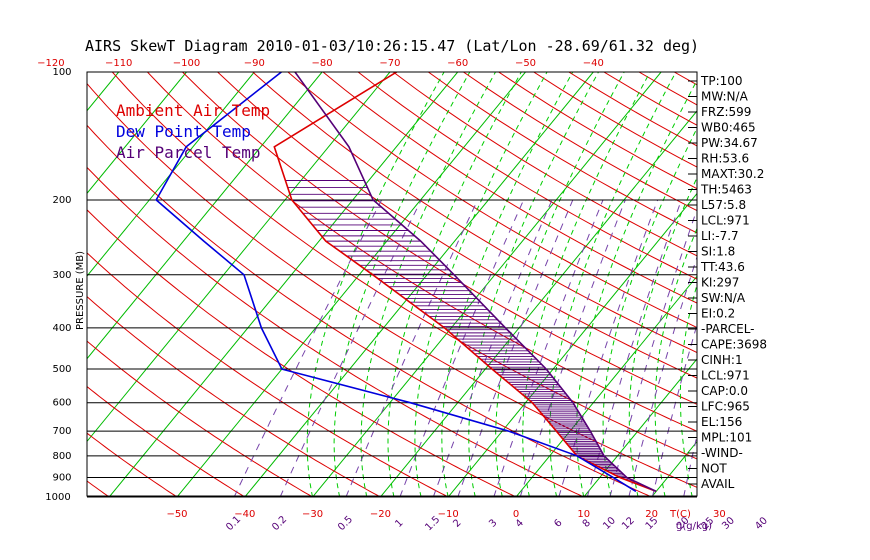  Describe the element at coordinates (80, 290) in the screenshot. I see `y-axis-label: PRESSURE (MB)` at that location.